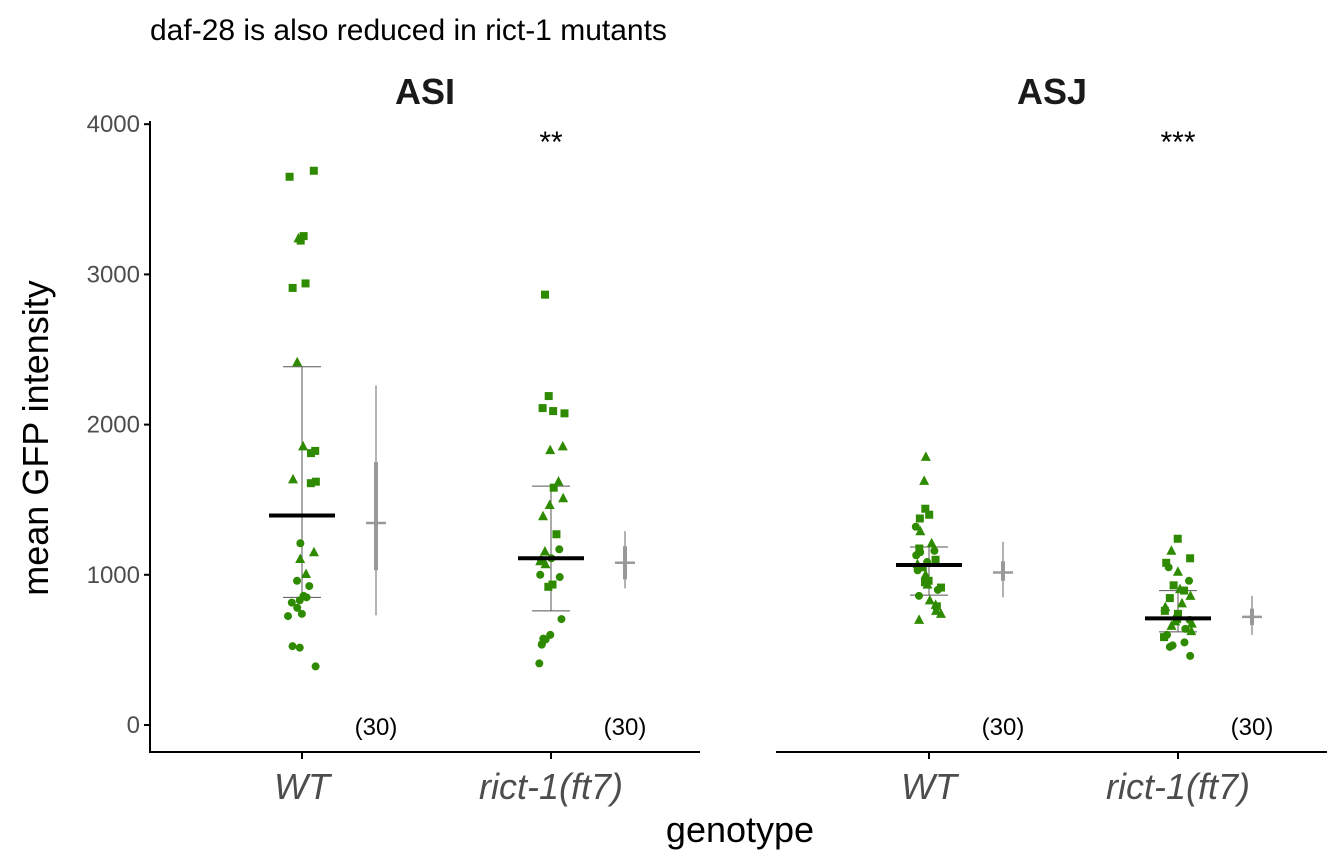 Image resolution: width=1344 pixels, height=864 pixels. What do you see at coordinates (551, 142) in the screenshot?
I see `significance-label: **` at bounding box center [551, 142].